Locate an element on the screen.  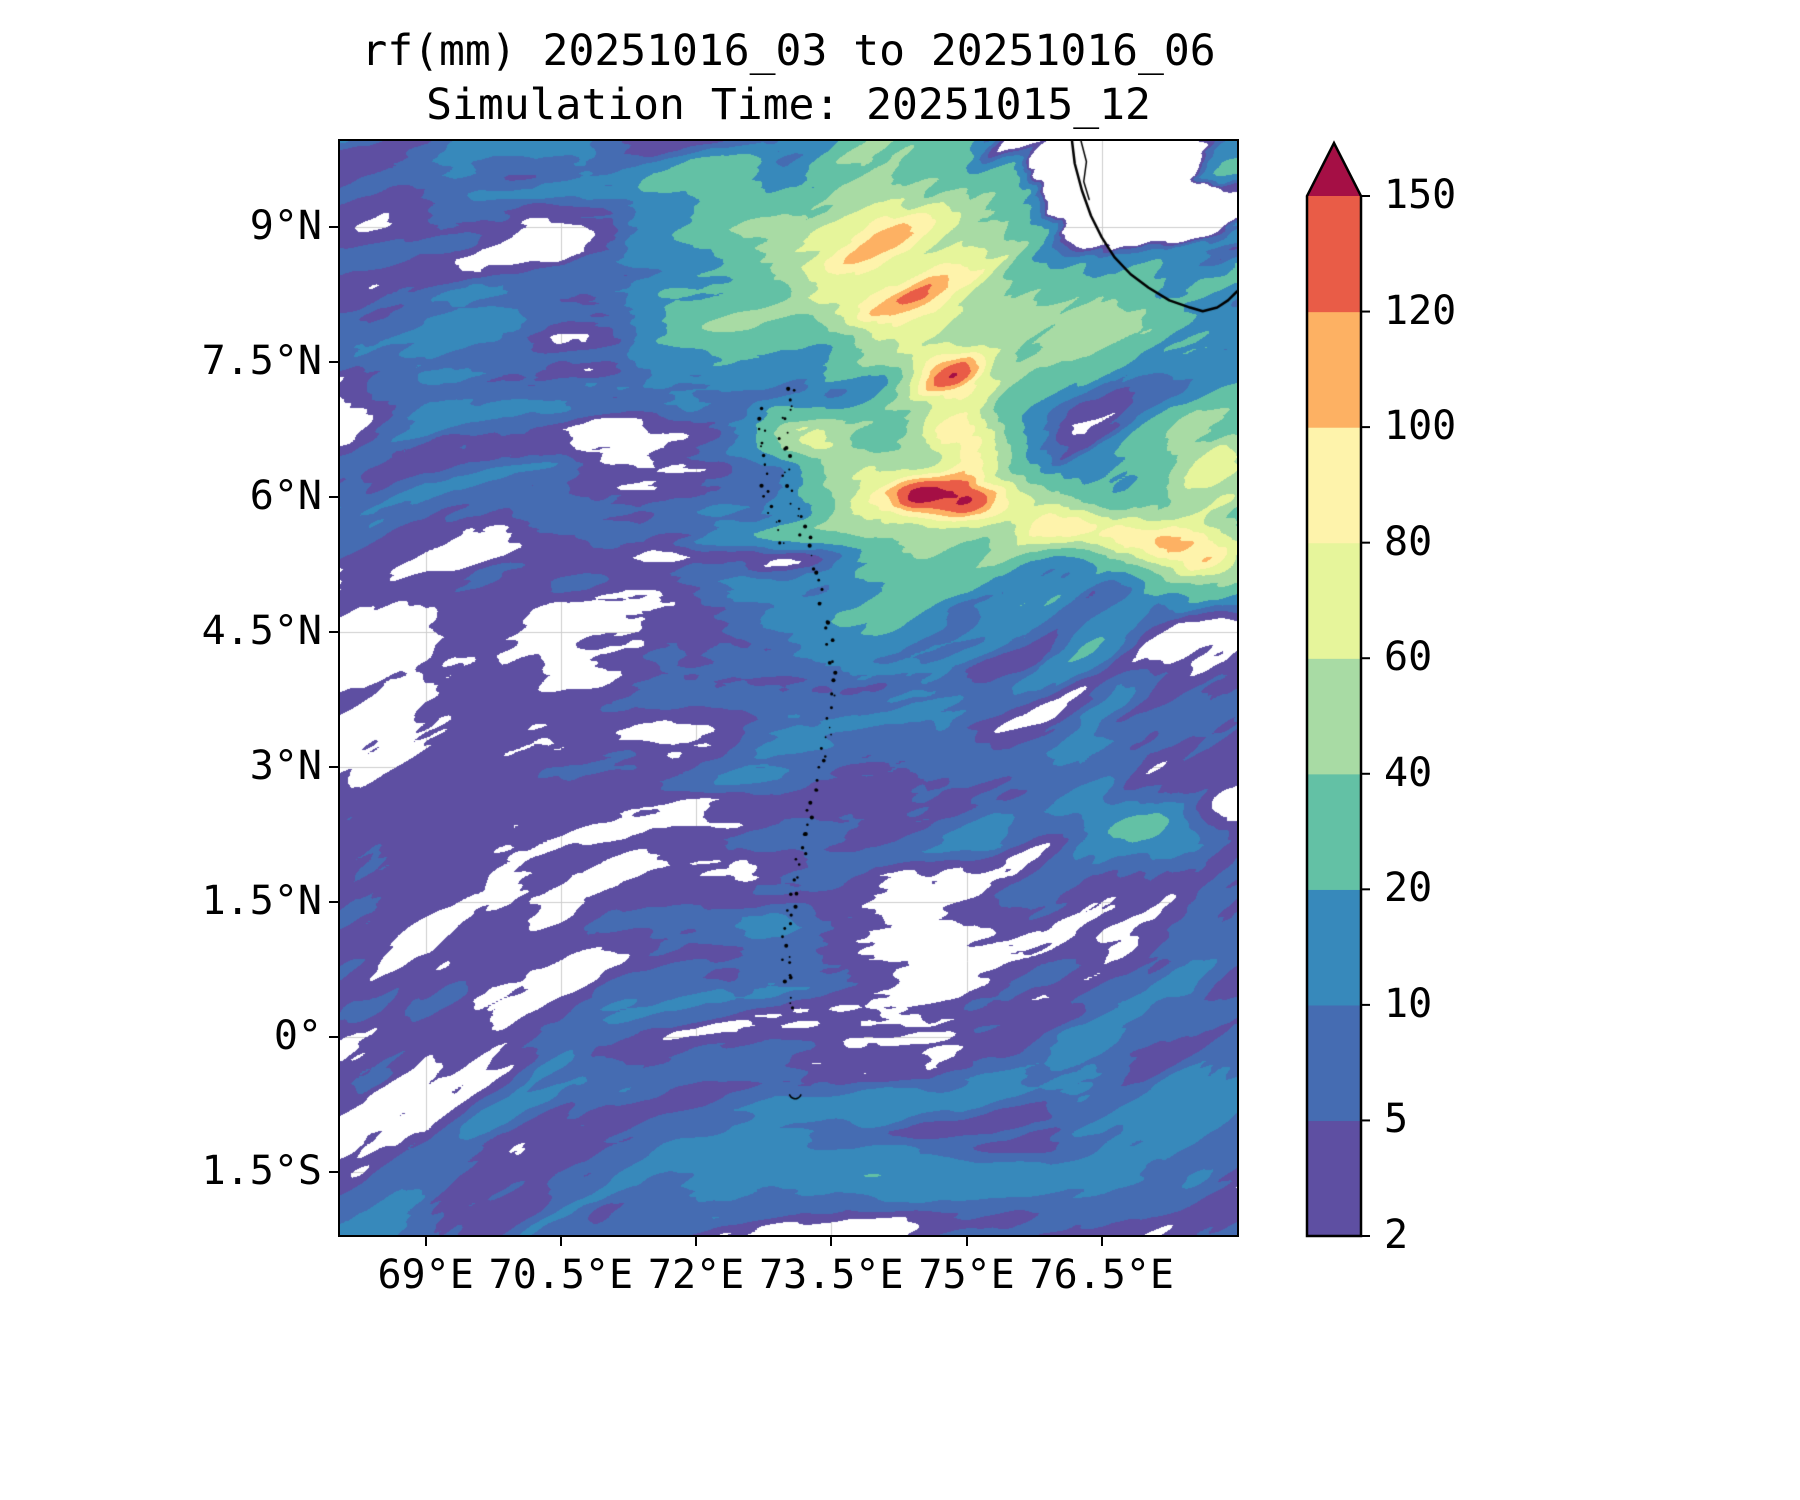
colorbar-tick-label: 2 is located at coordinates (1396, 1235).